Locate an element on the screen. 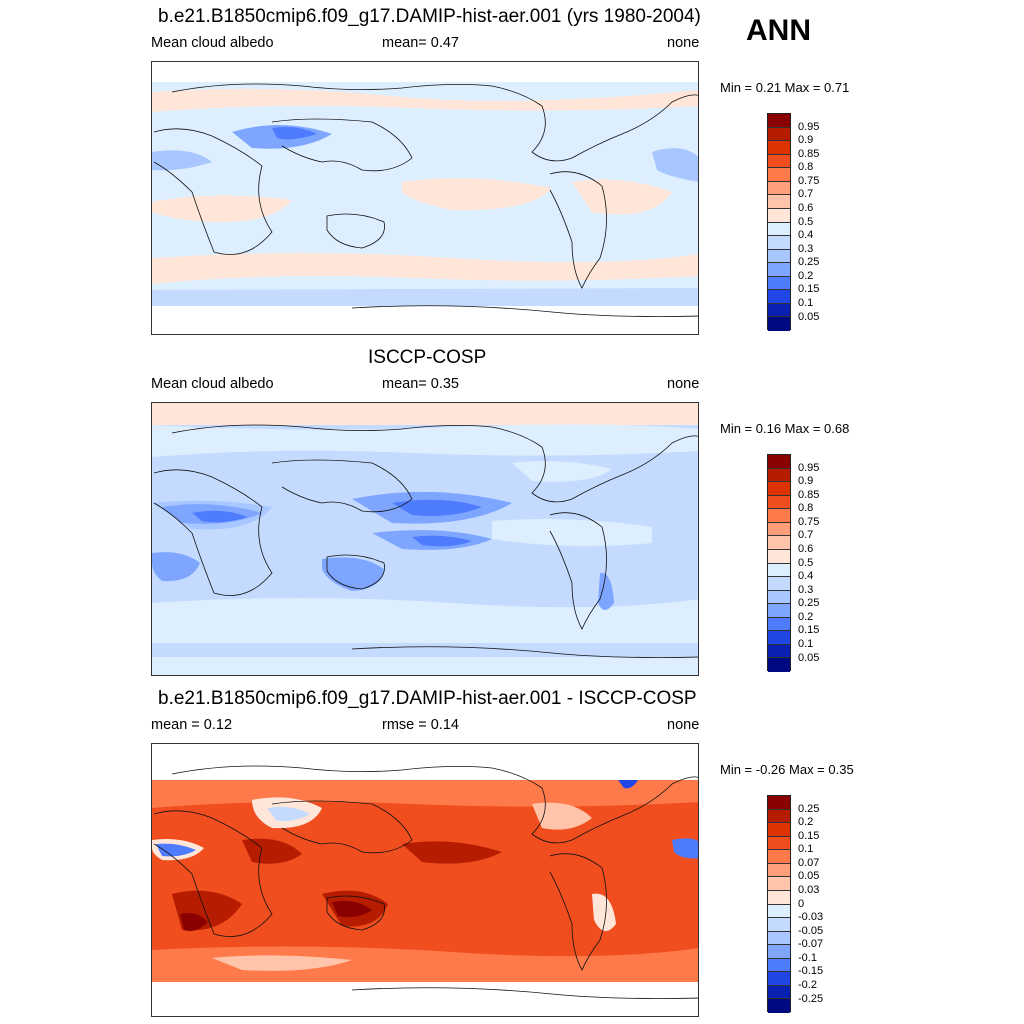  colorbar-tick: -0.07 is located at coordinates (811, 944).